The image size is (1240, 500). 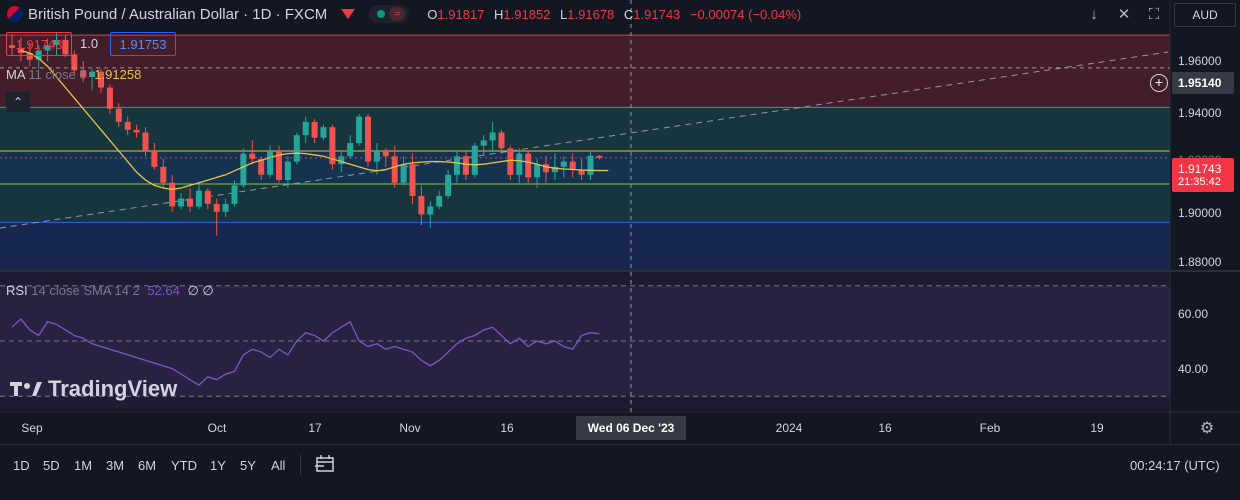 What do you see at coordinates (218, 465) in the screenshot?
I see `timeframe-1y: 1Y` at bounding box center [218, 465].